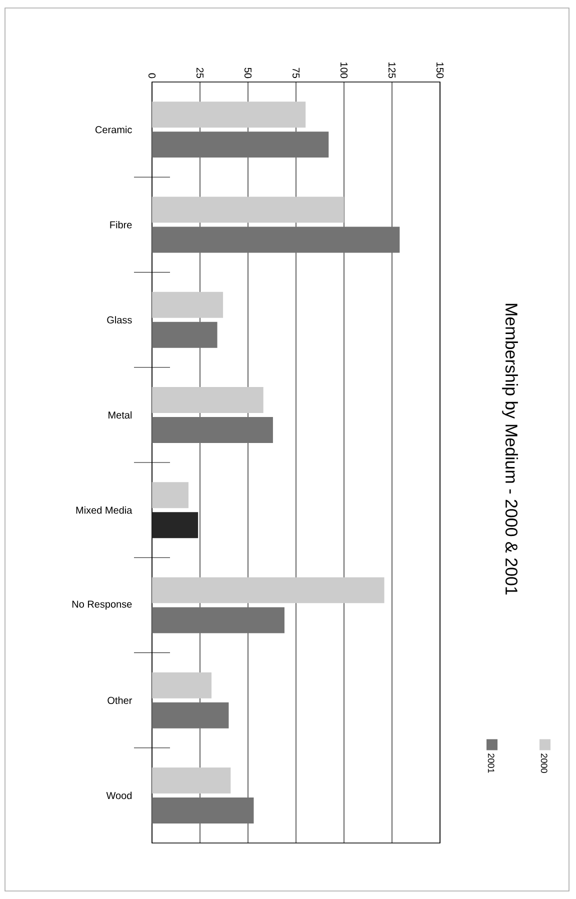 This screenshot has width=576, height=899. What do you see at coordinates (119, 796) in the screenshot?
I see `y-tick-label: Wood` at bounding box center [119, 796].